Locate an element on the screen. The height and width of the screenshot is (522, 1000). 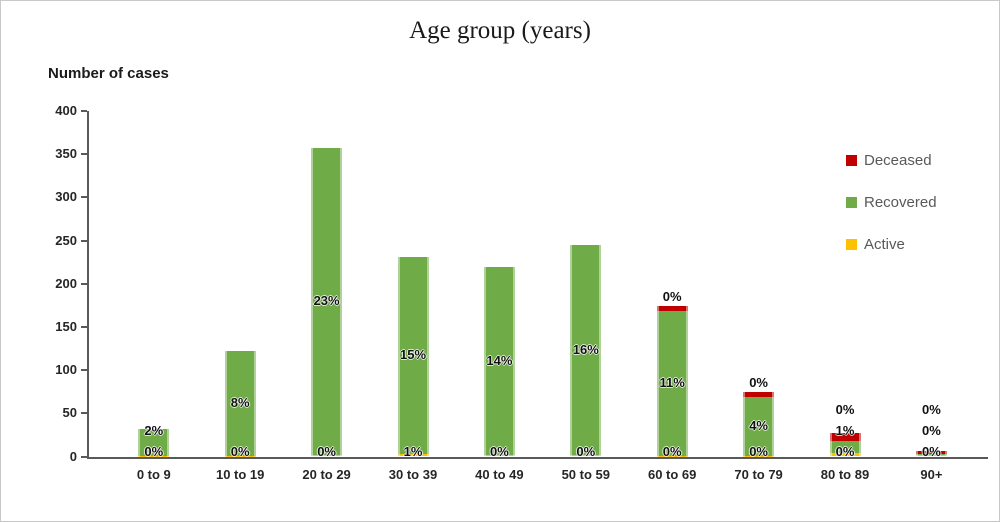
bar-recovered-70to79 is located at coordinates (759, 426).